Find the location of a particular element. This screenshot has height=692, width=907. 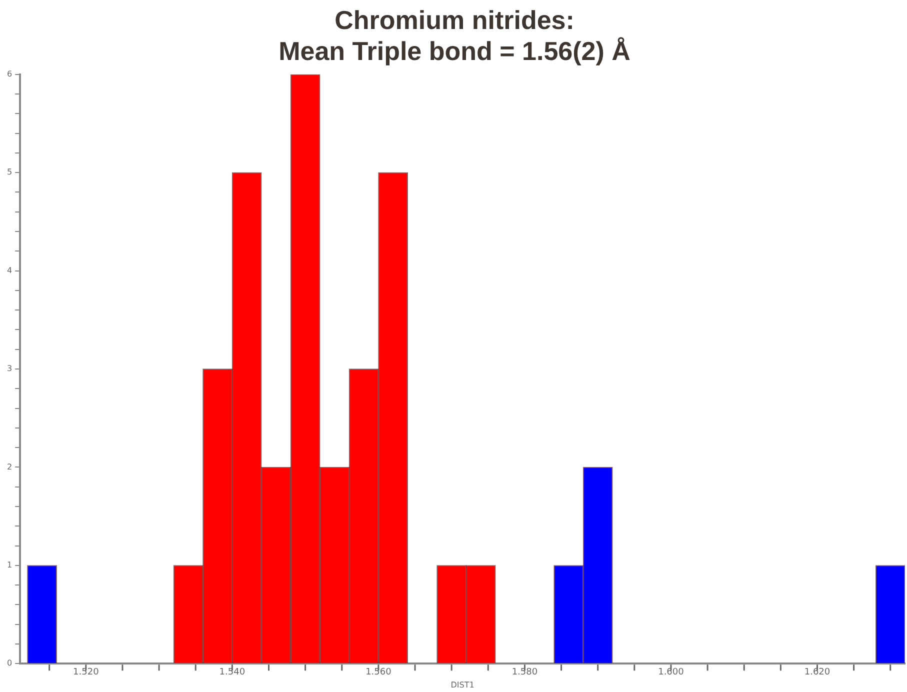

x-tick-label: 1.580 is located at coordinates (525, 672).